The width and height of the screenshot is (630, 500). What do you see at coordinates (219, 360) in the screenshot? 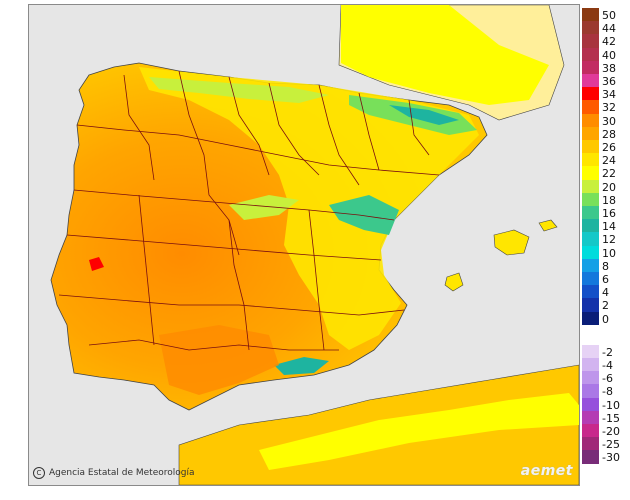
I see `south-hot-zone` at bounding box center [219, 360].